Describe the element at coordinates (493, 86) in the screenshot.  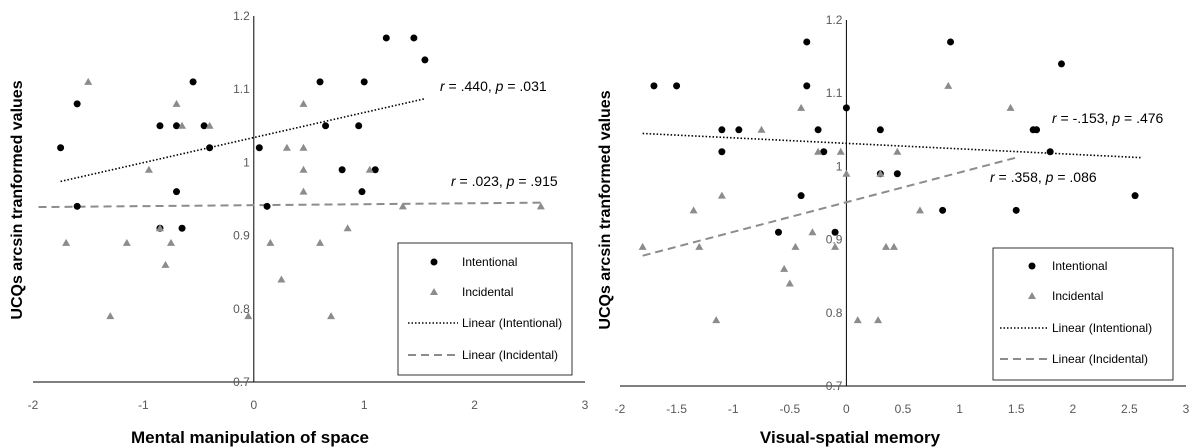
I see `chart-1-intentional-annotation: r = .440, p = .031` at that location.